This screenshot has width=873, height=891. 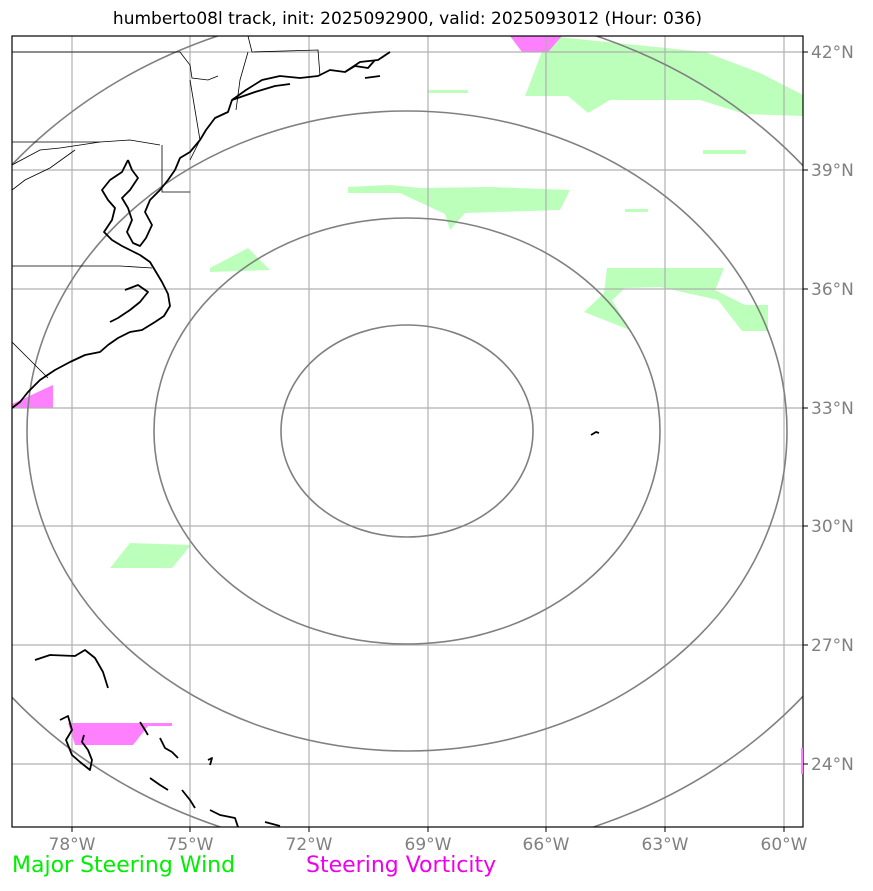 I want to click on vorticity-area-west, so click(x=32, y=396).